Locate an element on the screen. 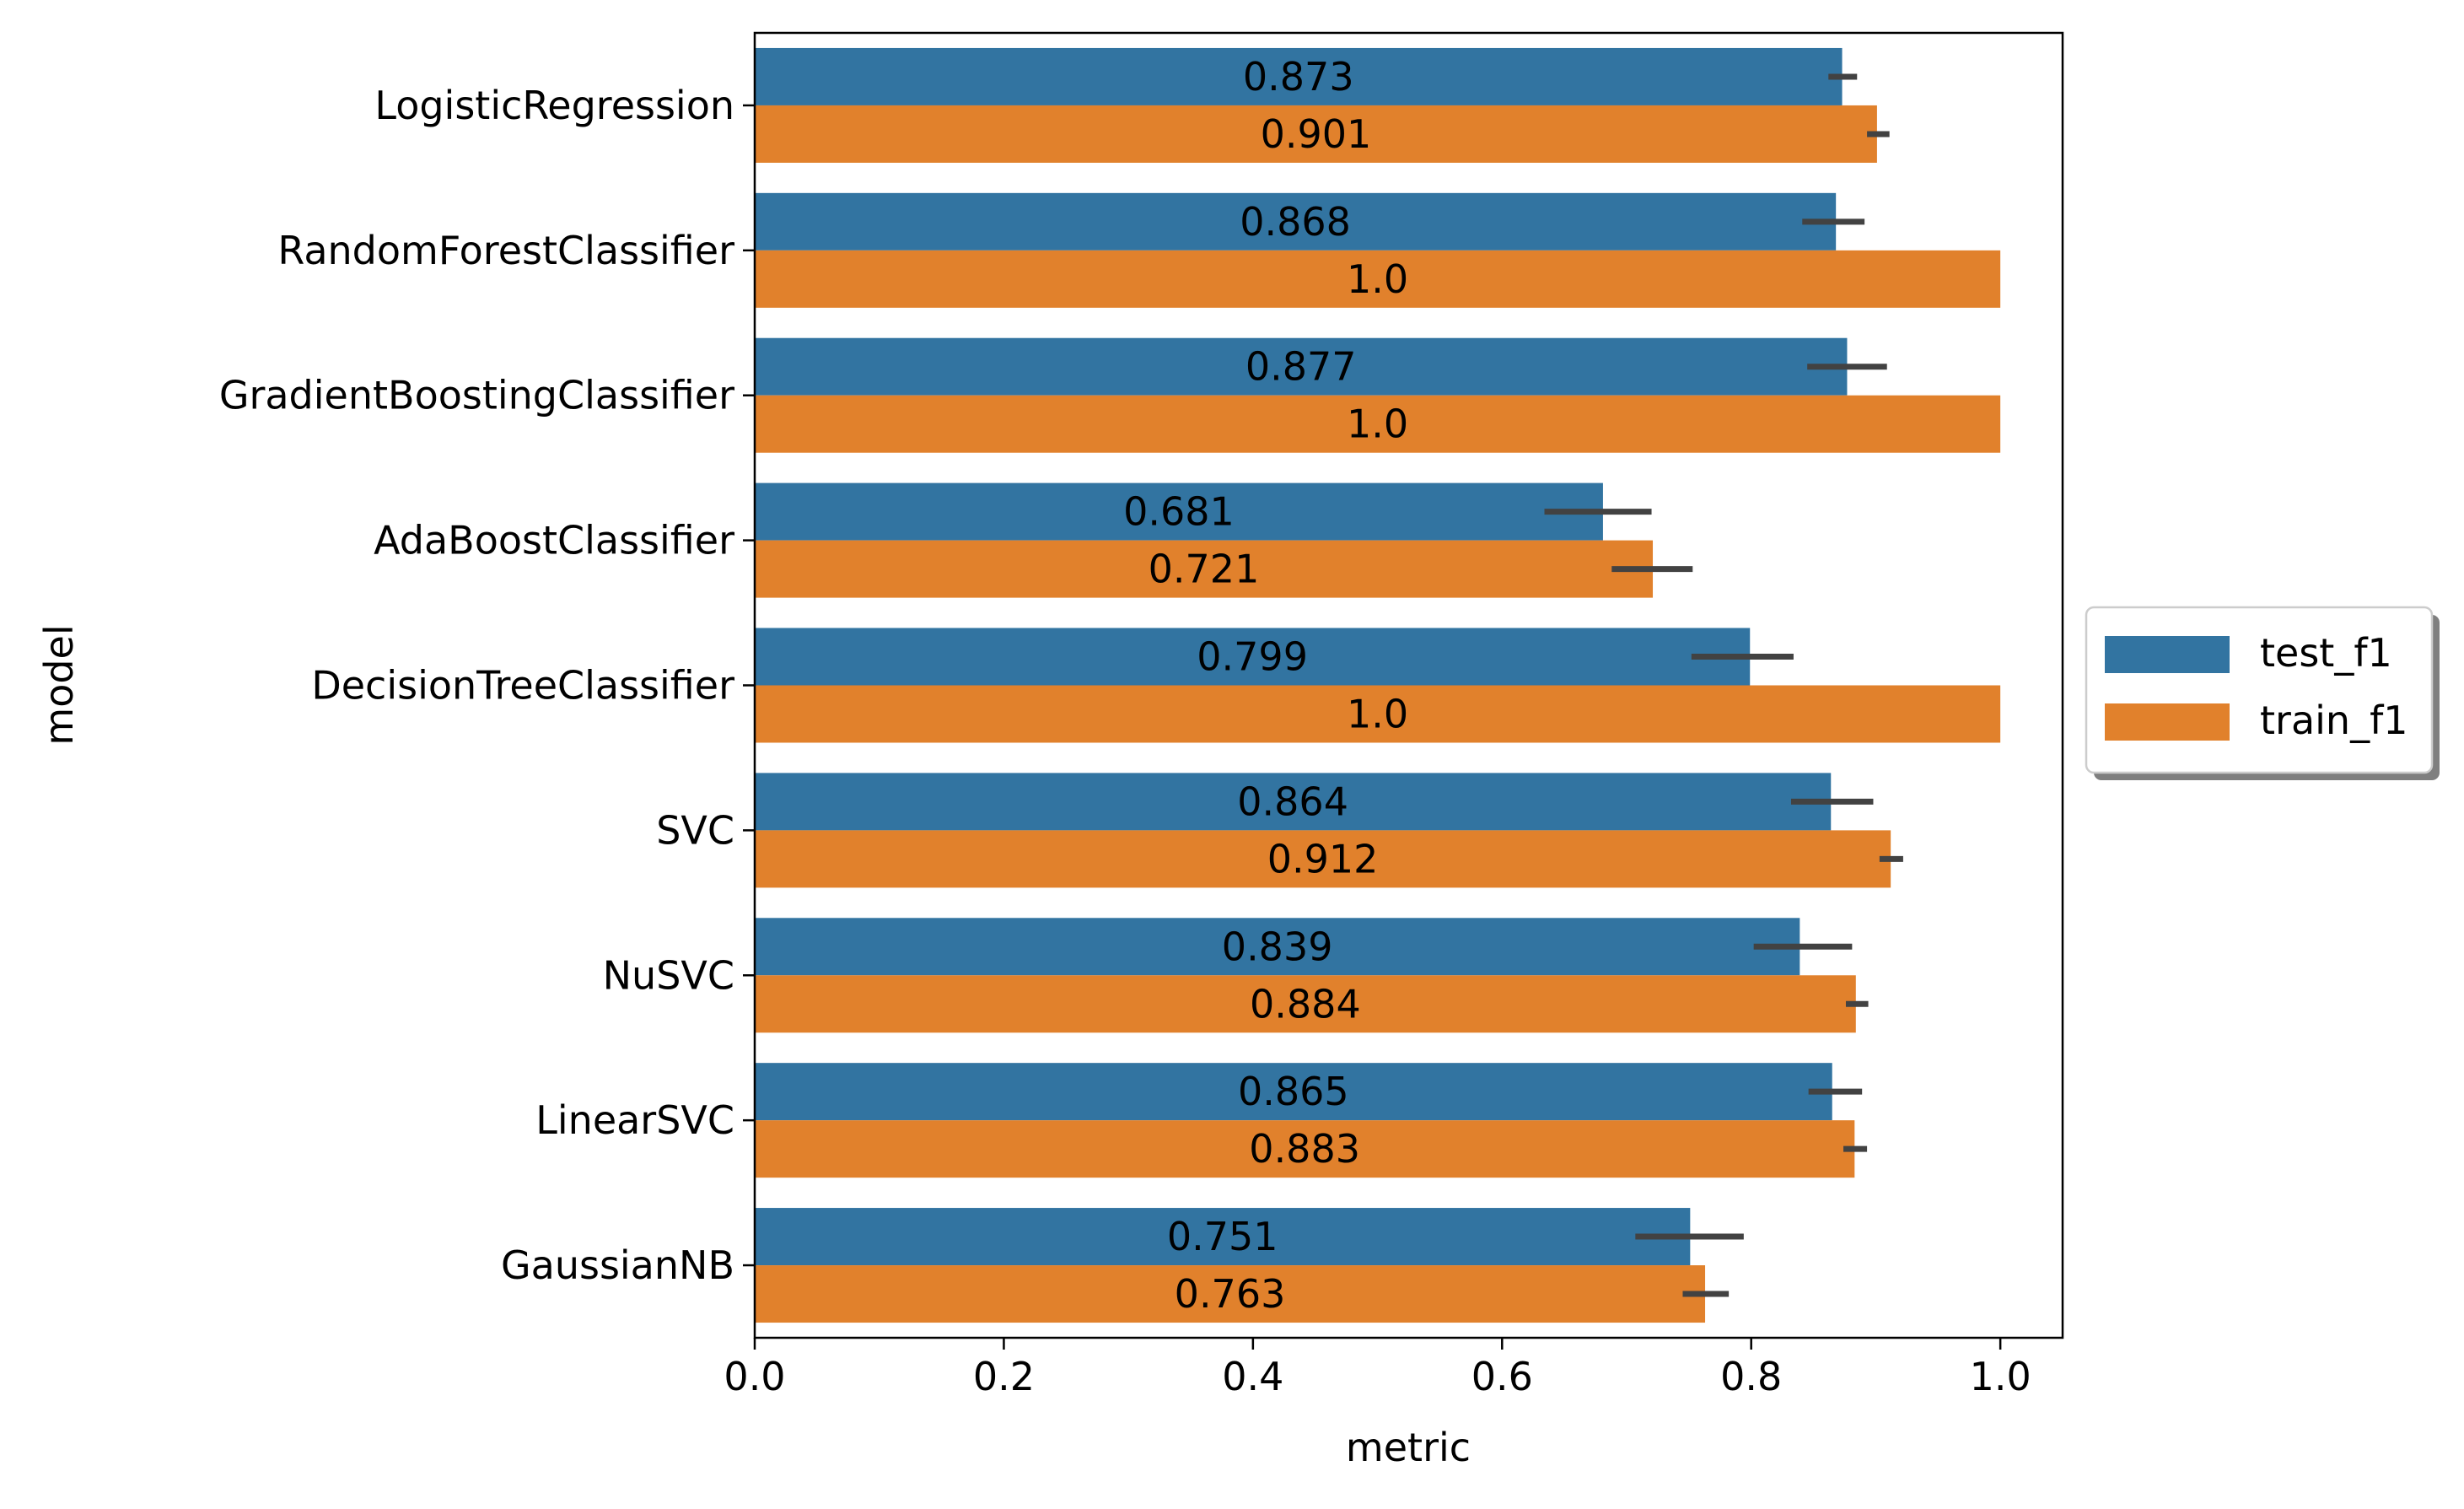 Image resolution: width=2464 pixels, height=1509 pixels. x-tick-label: 0.6 is located at coordinates (1502, 1376).